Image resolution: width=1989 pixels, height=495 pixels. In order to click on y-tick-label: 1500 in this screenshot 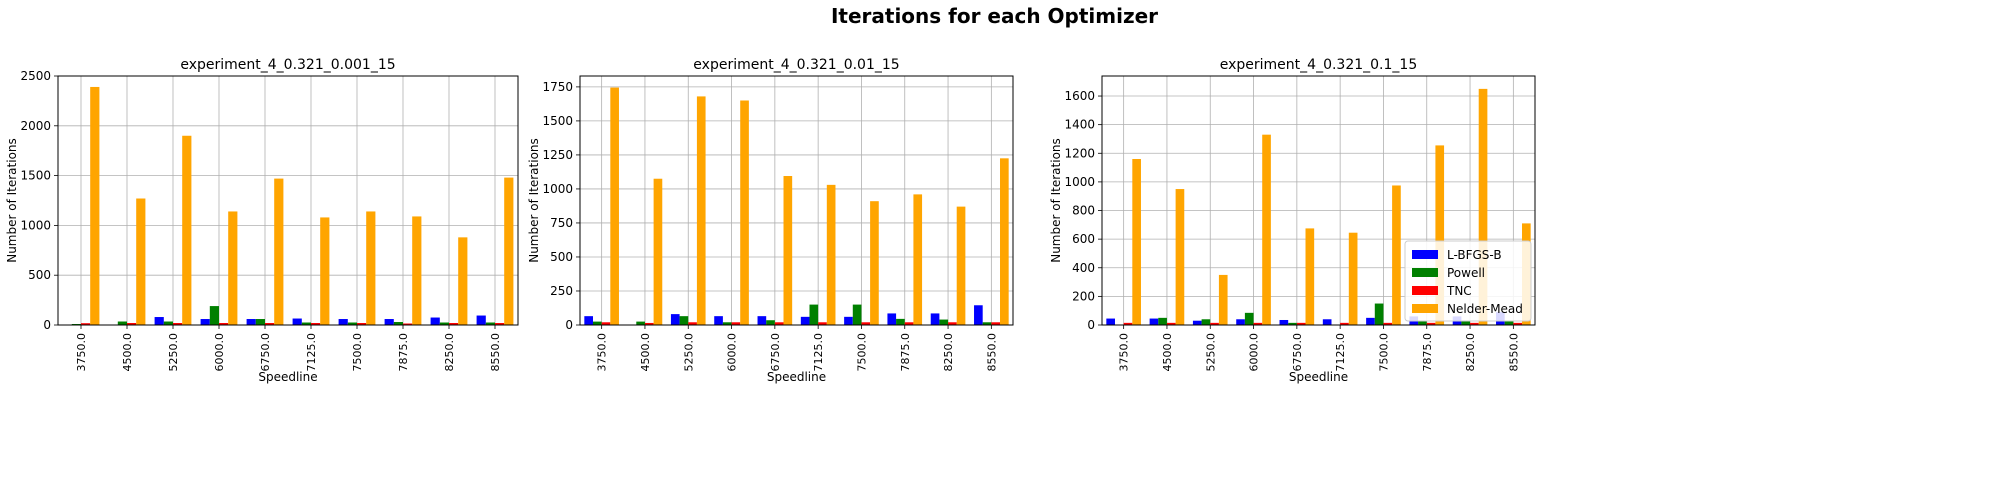, I will do `click(35, 176)`.